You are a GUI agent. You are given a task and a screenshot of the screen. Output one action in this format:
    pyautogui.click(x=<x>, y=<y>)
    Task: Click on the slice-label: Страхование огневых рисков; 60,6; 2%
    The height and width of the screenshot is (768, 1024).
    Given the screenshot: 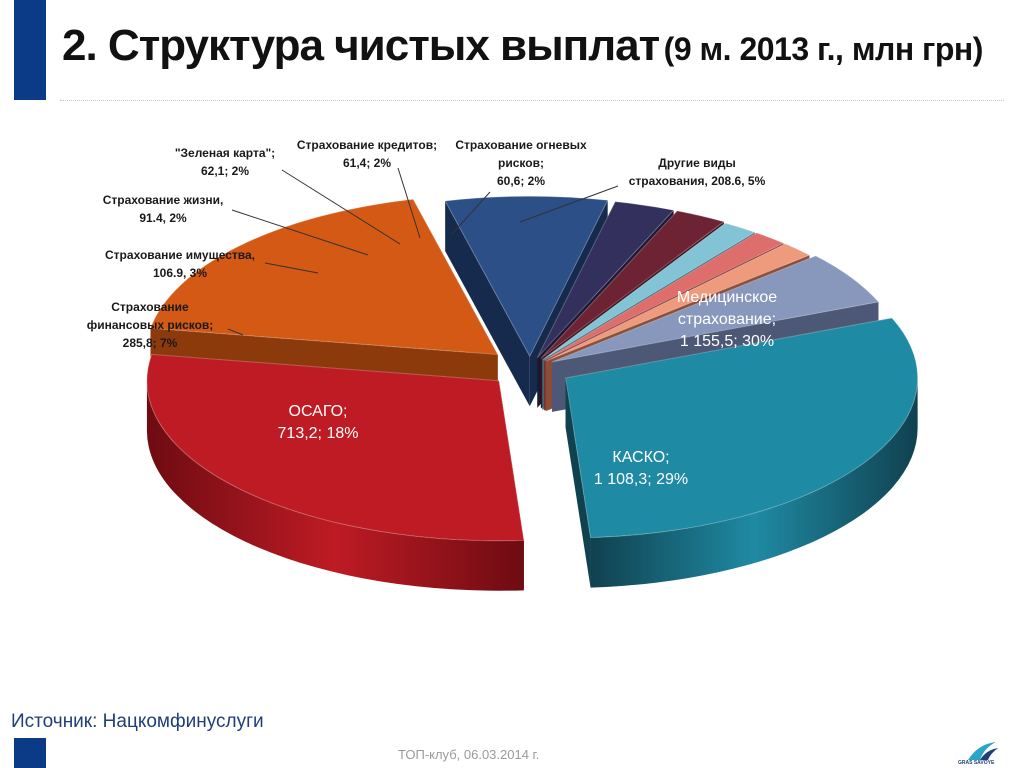 What is the action you would take?
    pyautogui.click(x=521, y=163)
    